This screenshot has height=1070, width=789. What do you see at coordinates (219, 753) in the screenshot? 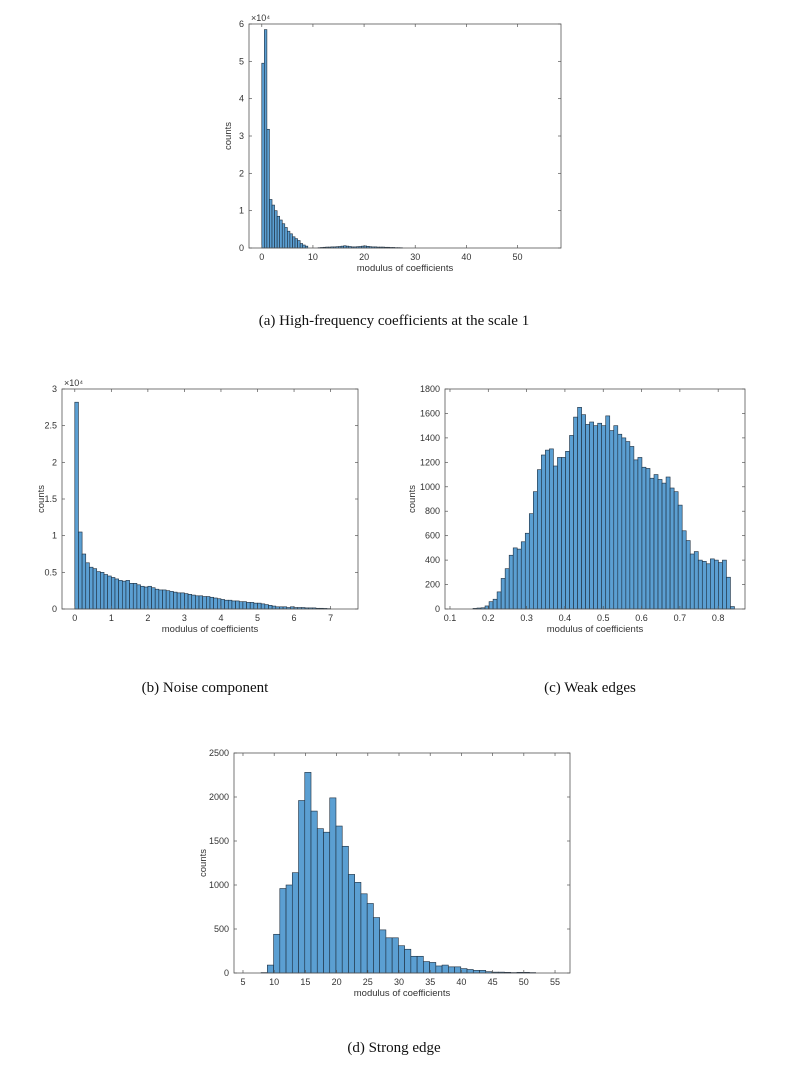
I see `y-tick-label: 2500` at bounding box center [219, 753].